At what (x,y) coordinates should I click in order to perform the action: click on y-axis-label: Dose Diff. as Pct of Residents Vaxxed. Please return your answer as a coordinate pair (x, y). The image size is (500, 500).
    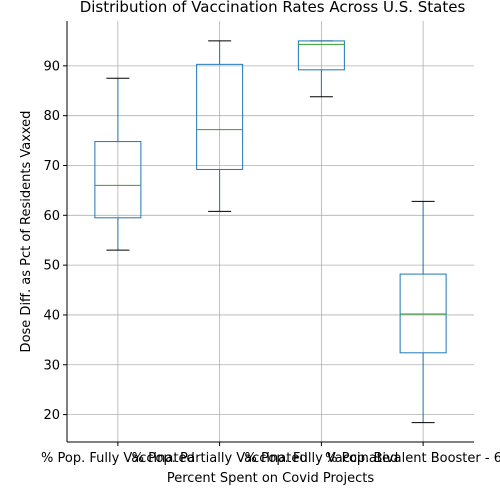
    Looking at the image, I should click on (26, 232).